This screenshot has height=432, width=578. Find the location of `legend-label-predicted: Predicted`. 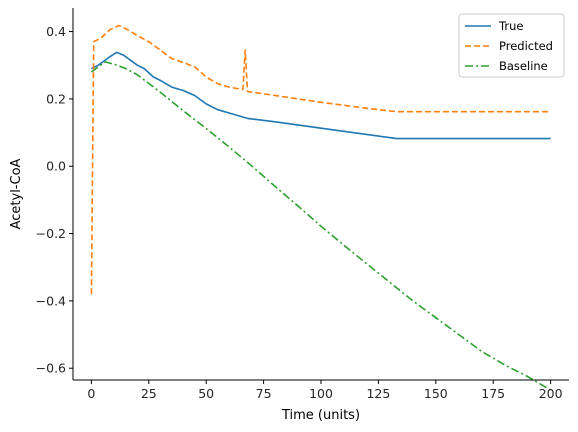

legend-label-predicted: Predicted is located at coordinates (526, 46).